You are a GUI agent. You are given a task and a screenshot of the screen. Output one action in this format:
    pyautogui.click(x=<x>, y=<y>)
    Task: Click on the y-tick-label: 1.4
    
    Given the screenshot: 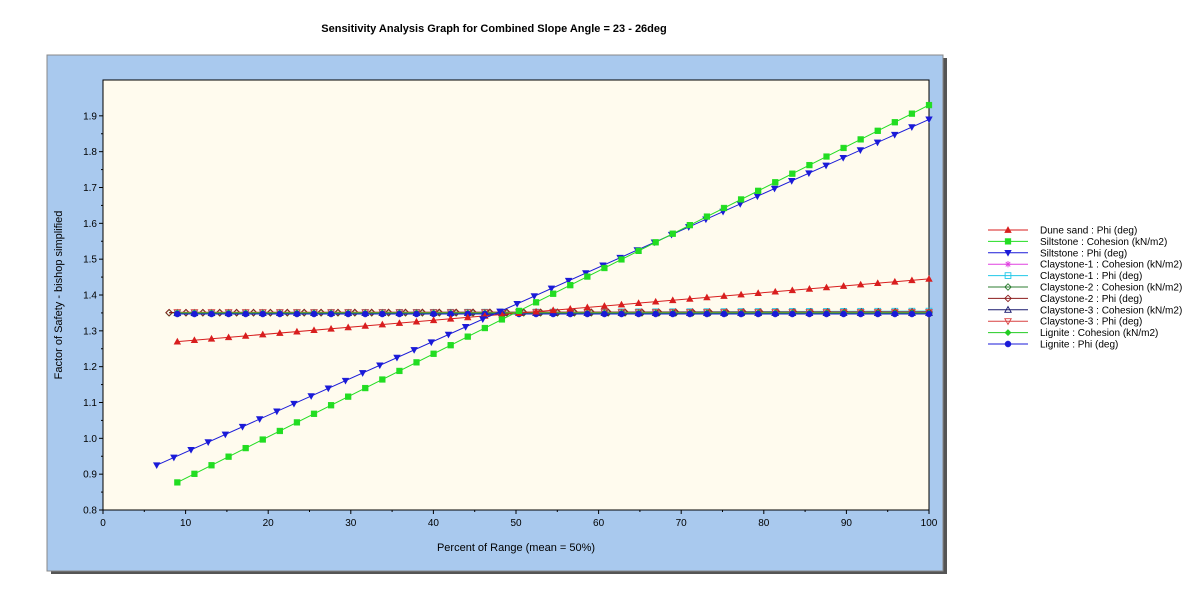 What is the action you would take?
    pyautogui.click(x=90, y=296)
    